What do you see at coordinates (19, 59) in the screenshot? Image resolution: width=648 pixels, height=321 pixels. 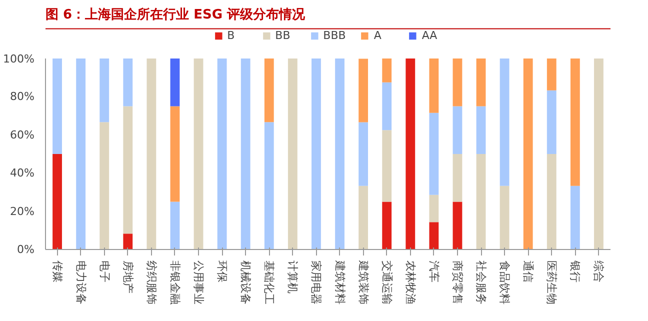 I see `y-tick-label: 100%` at bounding box center [19, 59].